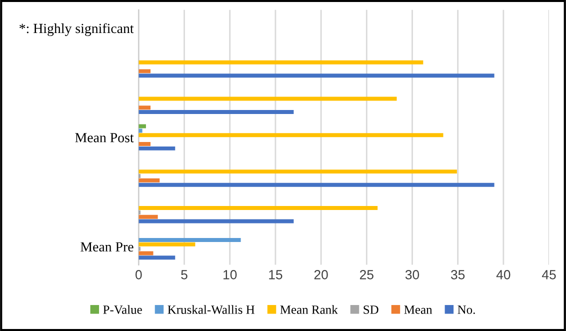 The width and height of the screenshot is (566, 331). I want to click on legend-label: No., so click(466, 310).